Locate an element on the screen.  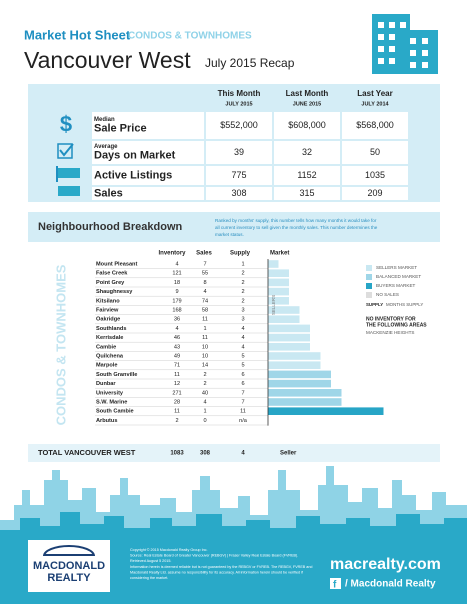
supply: 6 is located at coordinates (242, 384).